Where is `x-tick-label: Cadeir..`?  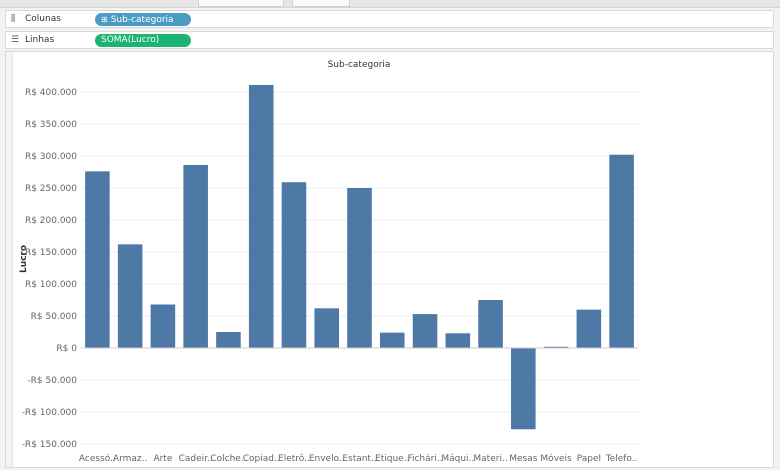 x-tick-label: Cadeir.. is located at coordinates (196, 459).